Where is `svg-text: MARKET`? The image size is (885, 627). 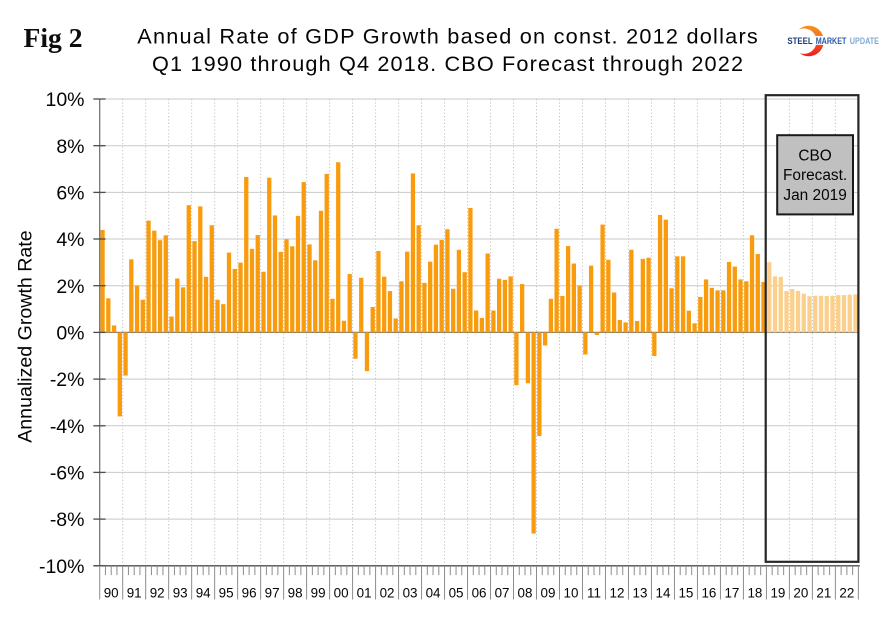
svg-text: MARKET is located at coordinates (831, 41).